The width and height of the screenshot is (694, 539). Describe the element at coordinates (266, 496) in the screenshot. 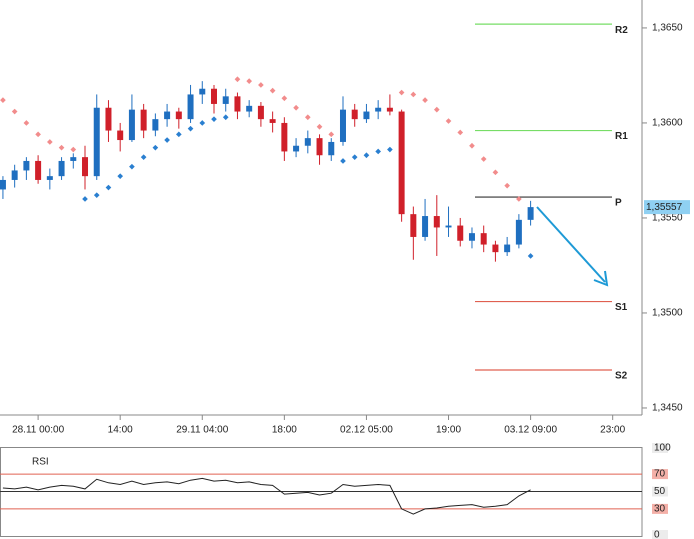

I see `rsi-line` at that location.